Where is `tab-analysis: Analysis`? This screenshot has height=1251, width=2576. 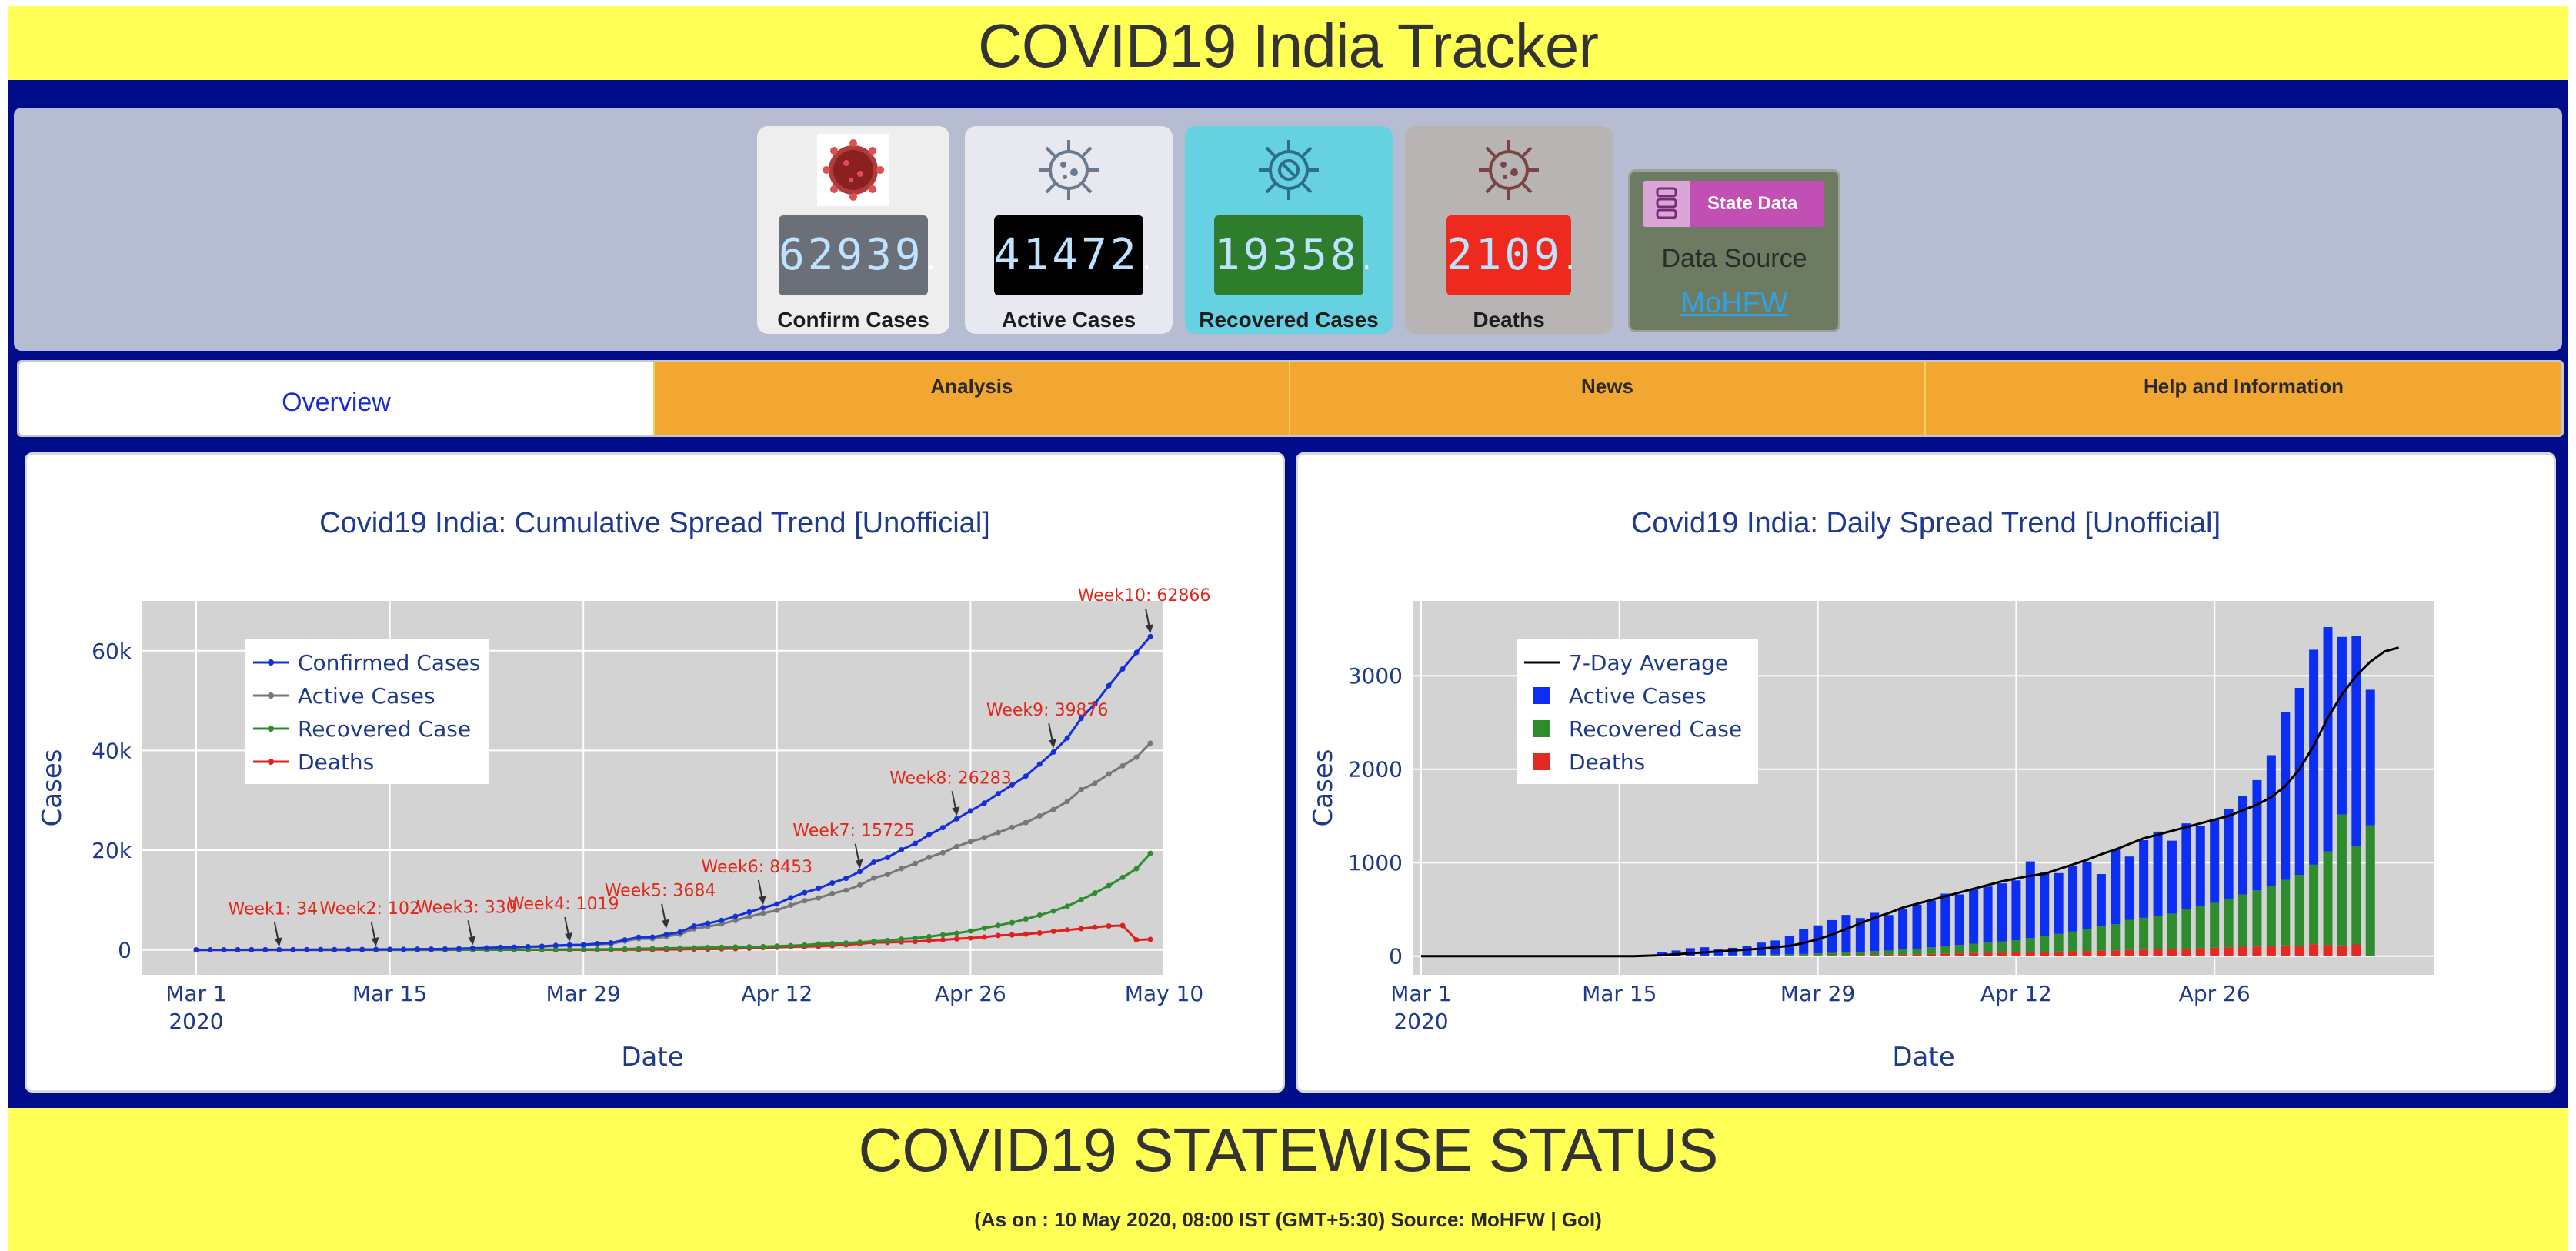
tab-analysis: Analysis is located at coordinates (973, 398).